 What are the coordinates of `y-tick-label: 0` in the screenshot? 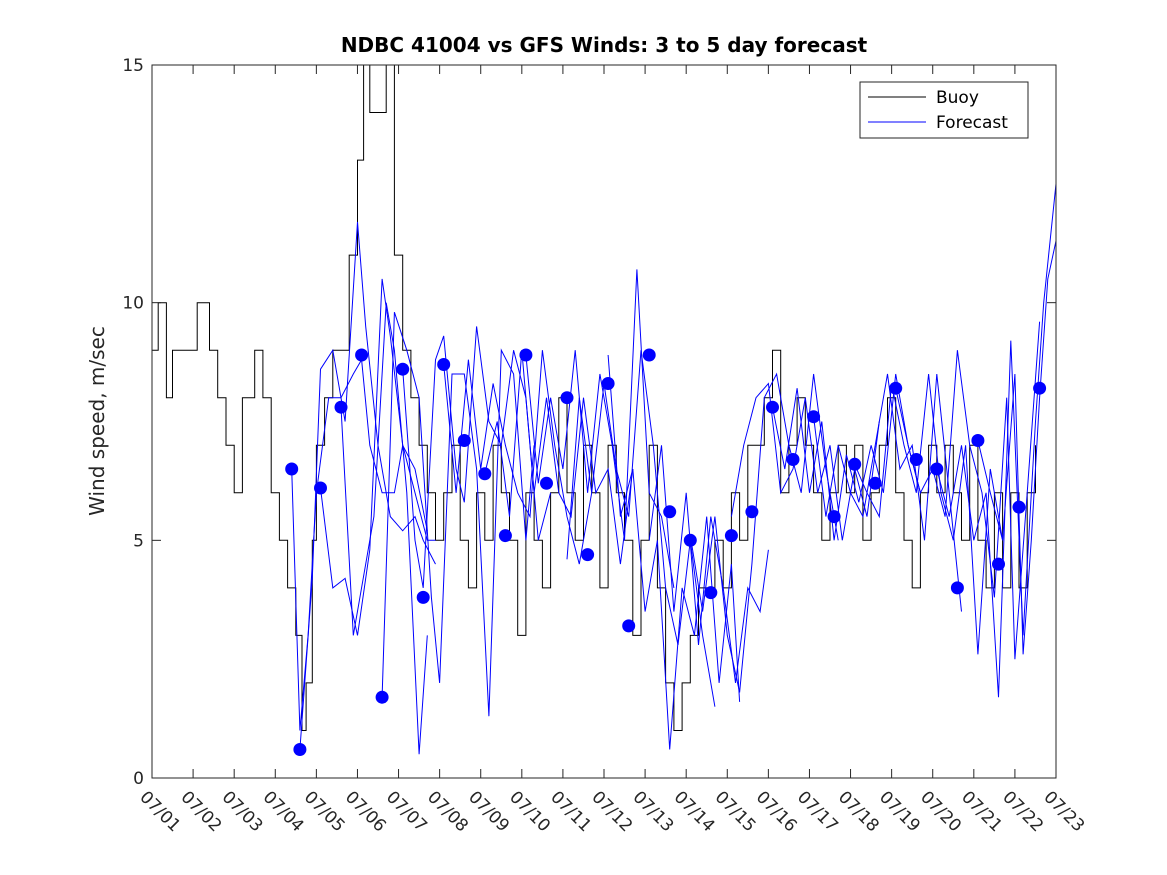 It's located at (138, 779).